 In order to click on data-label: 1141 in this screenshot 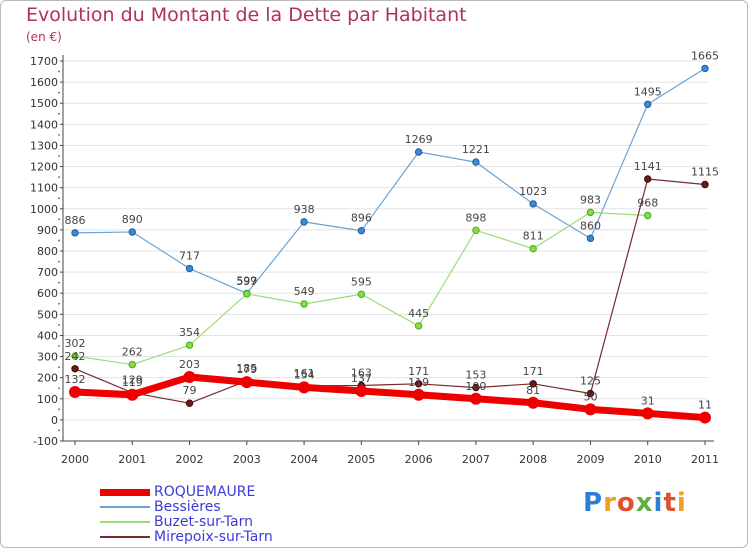, I will do `click(648, 166)`.